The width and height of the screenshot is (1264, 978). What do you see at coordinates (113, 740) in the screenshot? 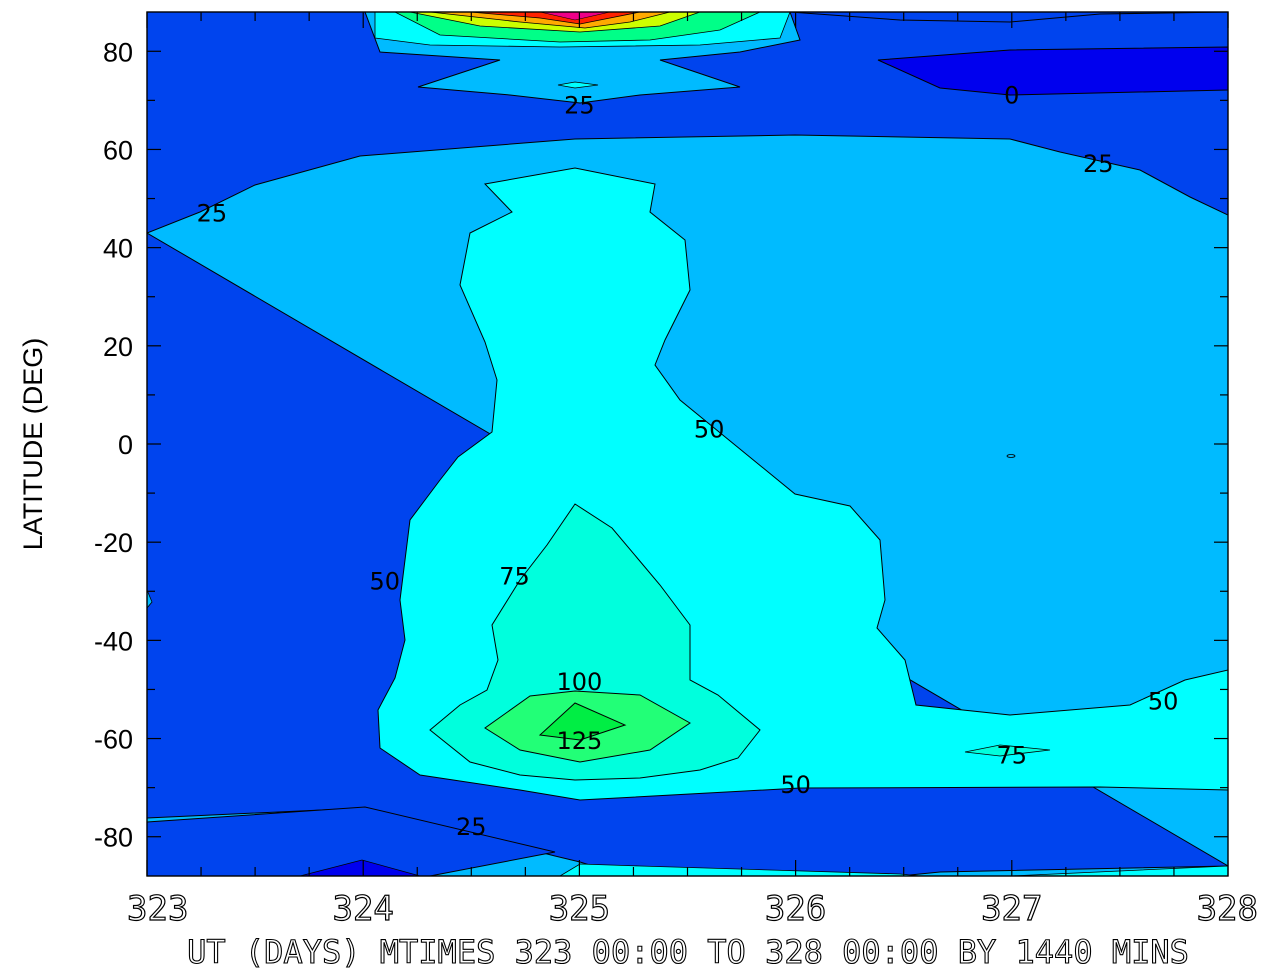
I see `y-tick-label: -60` at bounding box center [113, 740].